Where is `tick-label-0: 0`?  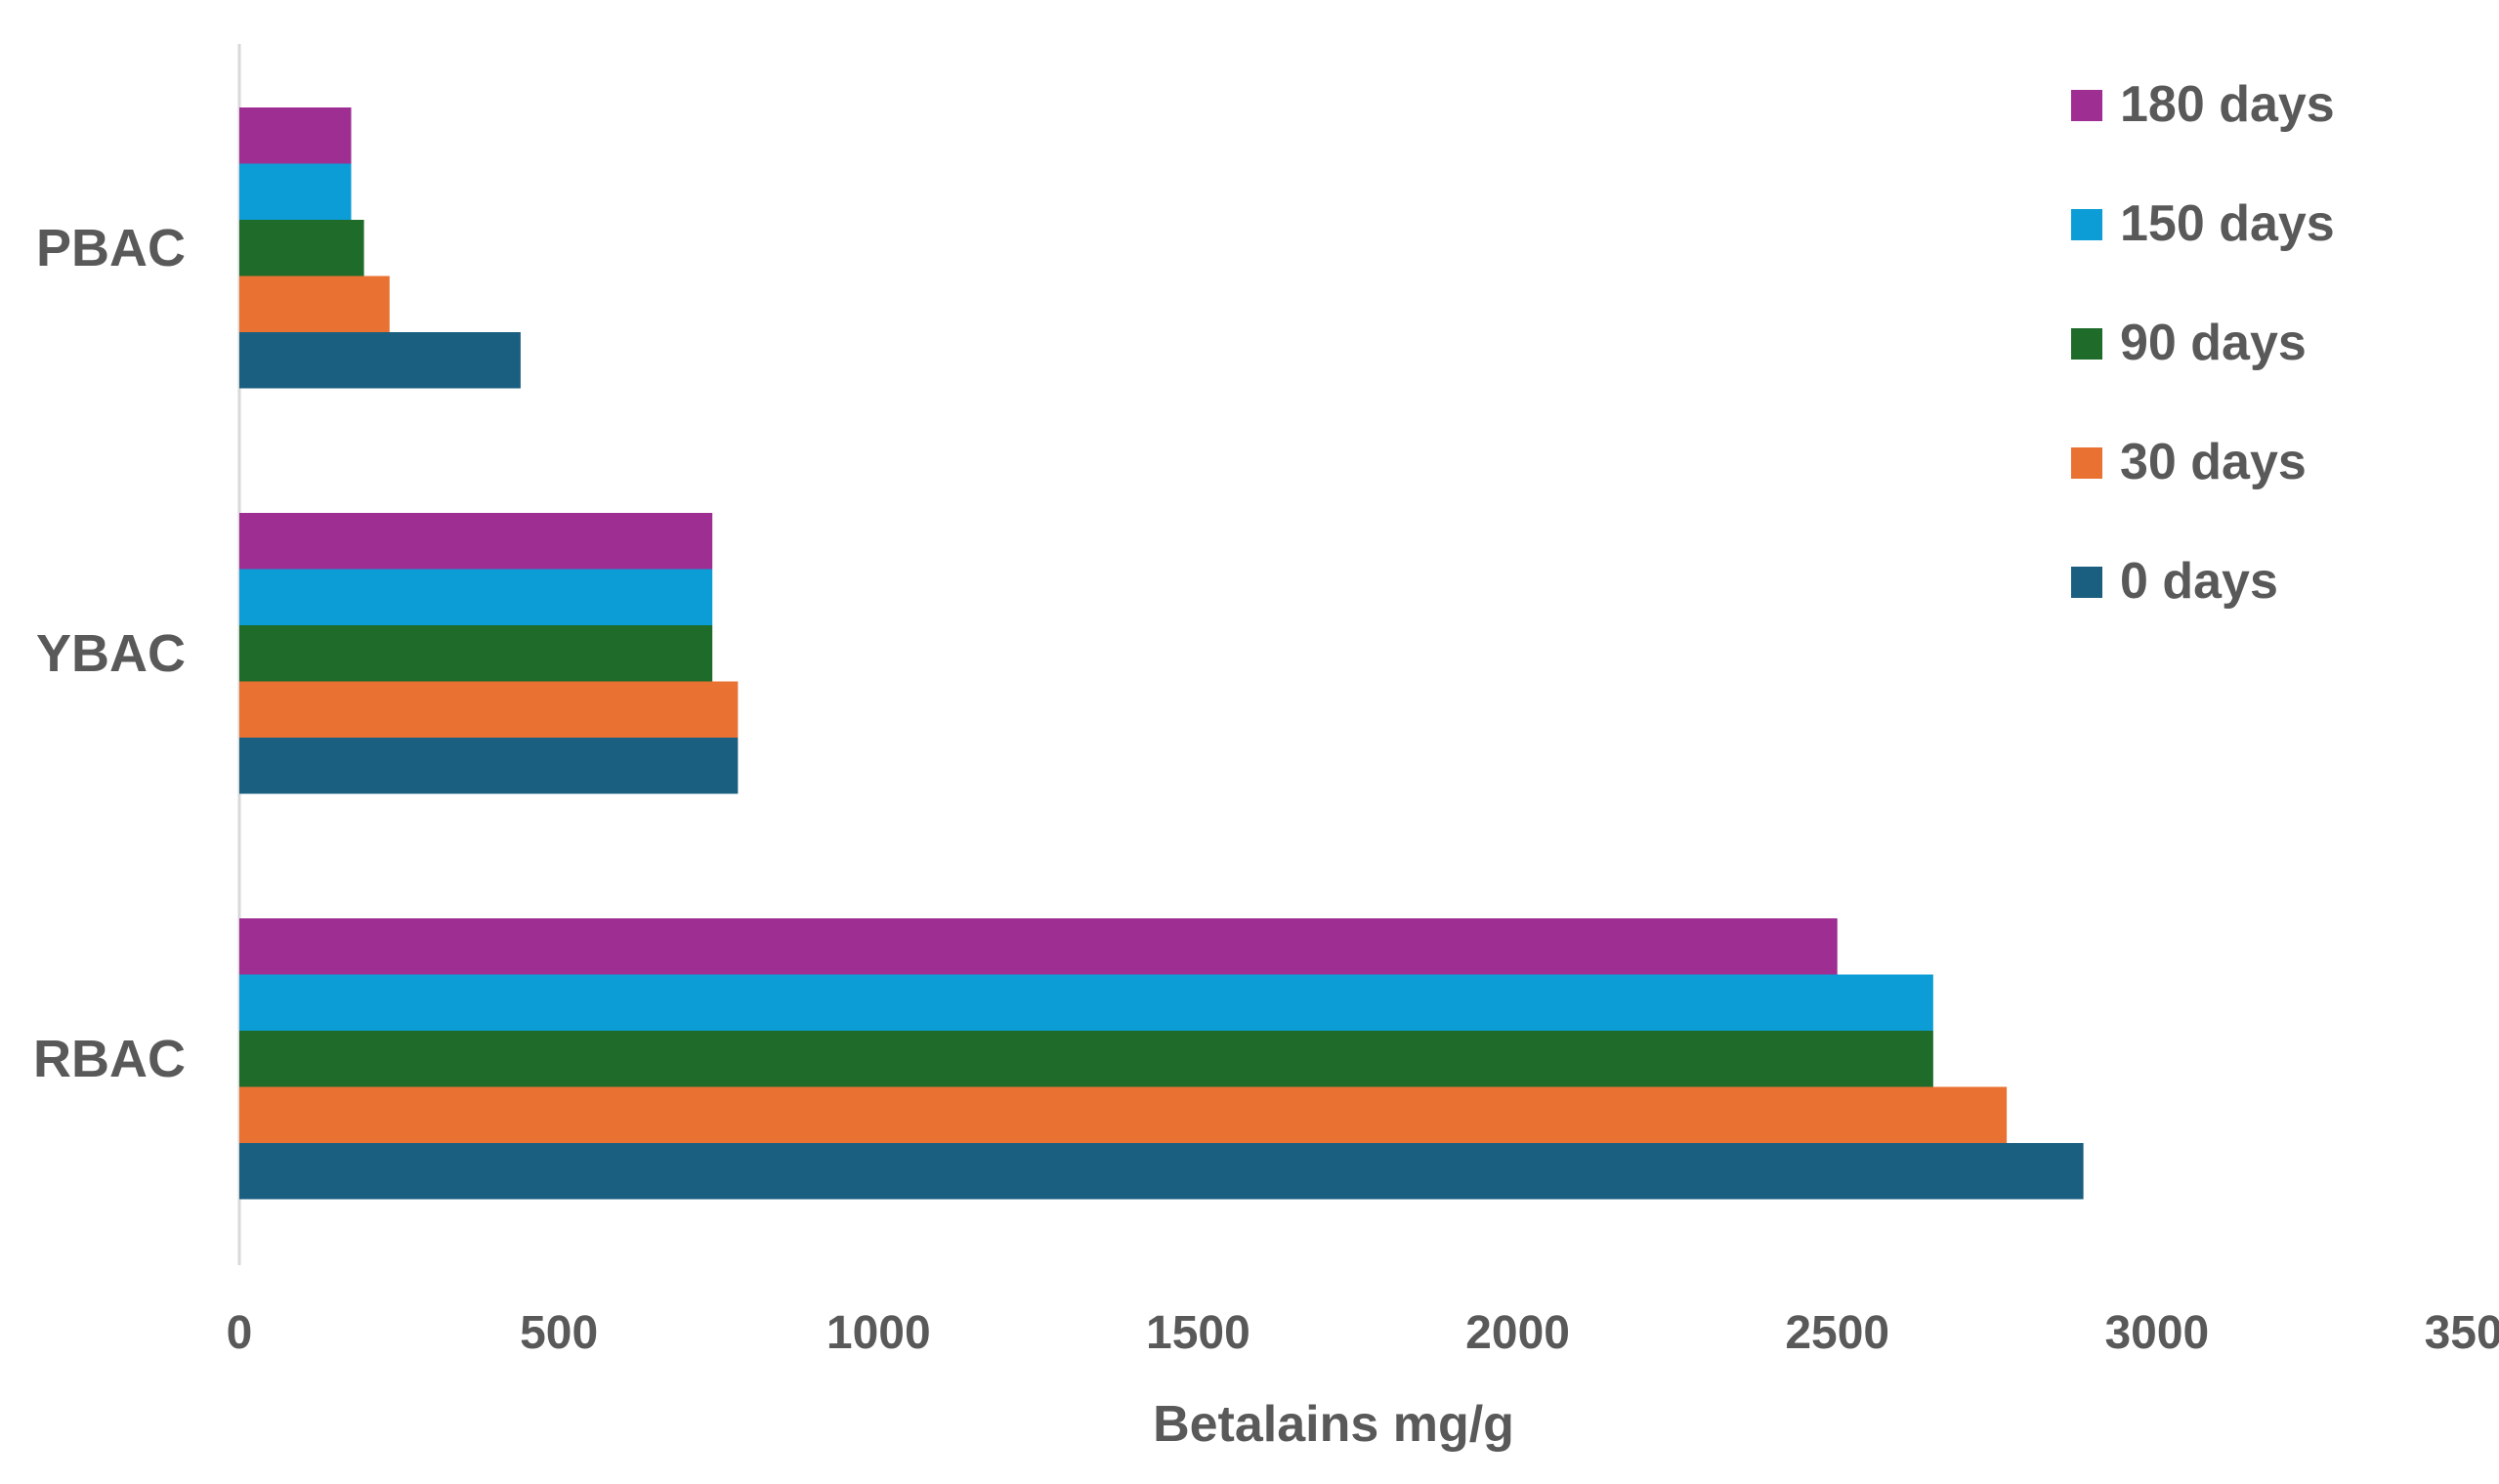 tick-label-0: 0 is located at coordinates (240, 1333).